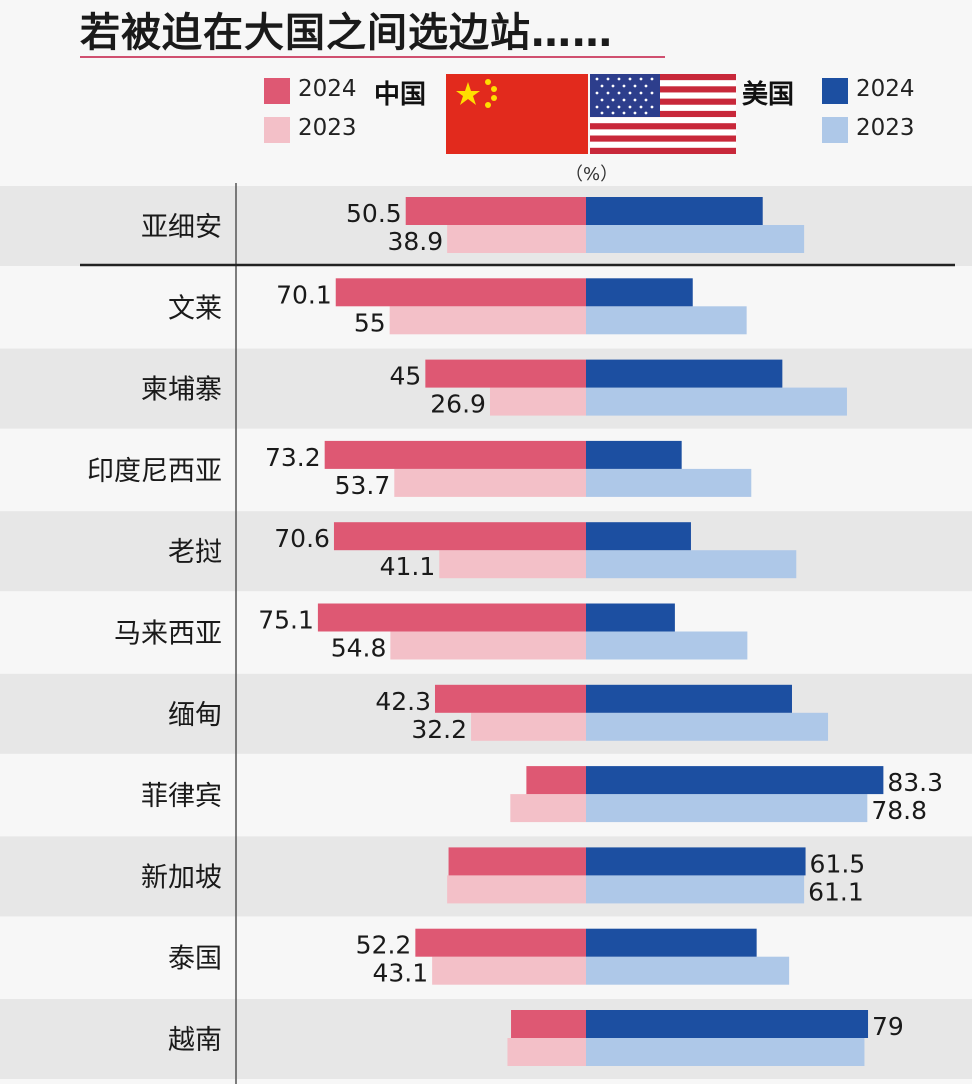 The height and width of the screenshot is (1084, 972). What do you see at coordinates (154, 471) in the screenshot?
I see `category-label: 印度尼西亚` at bounding box center [154, 471].